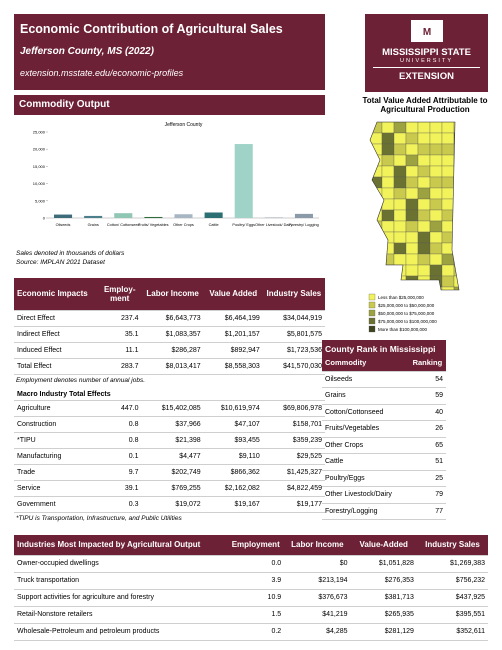 The width and height of the screenshot is (502, 650). What do you see at coordinates (119, 294) in the screenshot?
I see `column-header: Employ-ment` at bounding box center [119, 294].